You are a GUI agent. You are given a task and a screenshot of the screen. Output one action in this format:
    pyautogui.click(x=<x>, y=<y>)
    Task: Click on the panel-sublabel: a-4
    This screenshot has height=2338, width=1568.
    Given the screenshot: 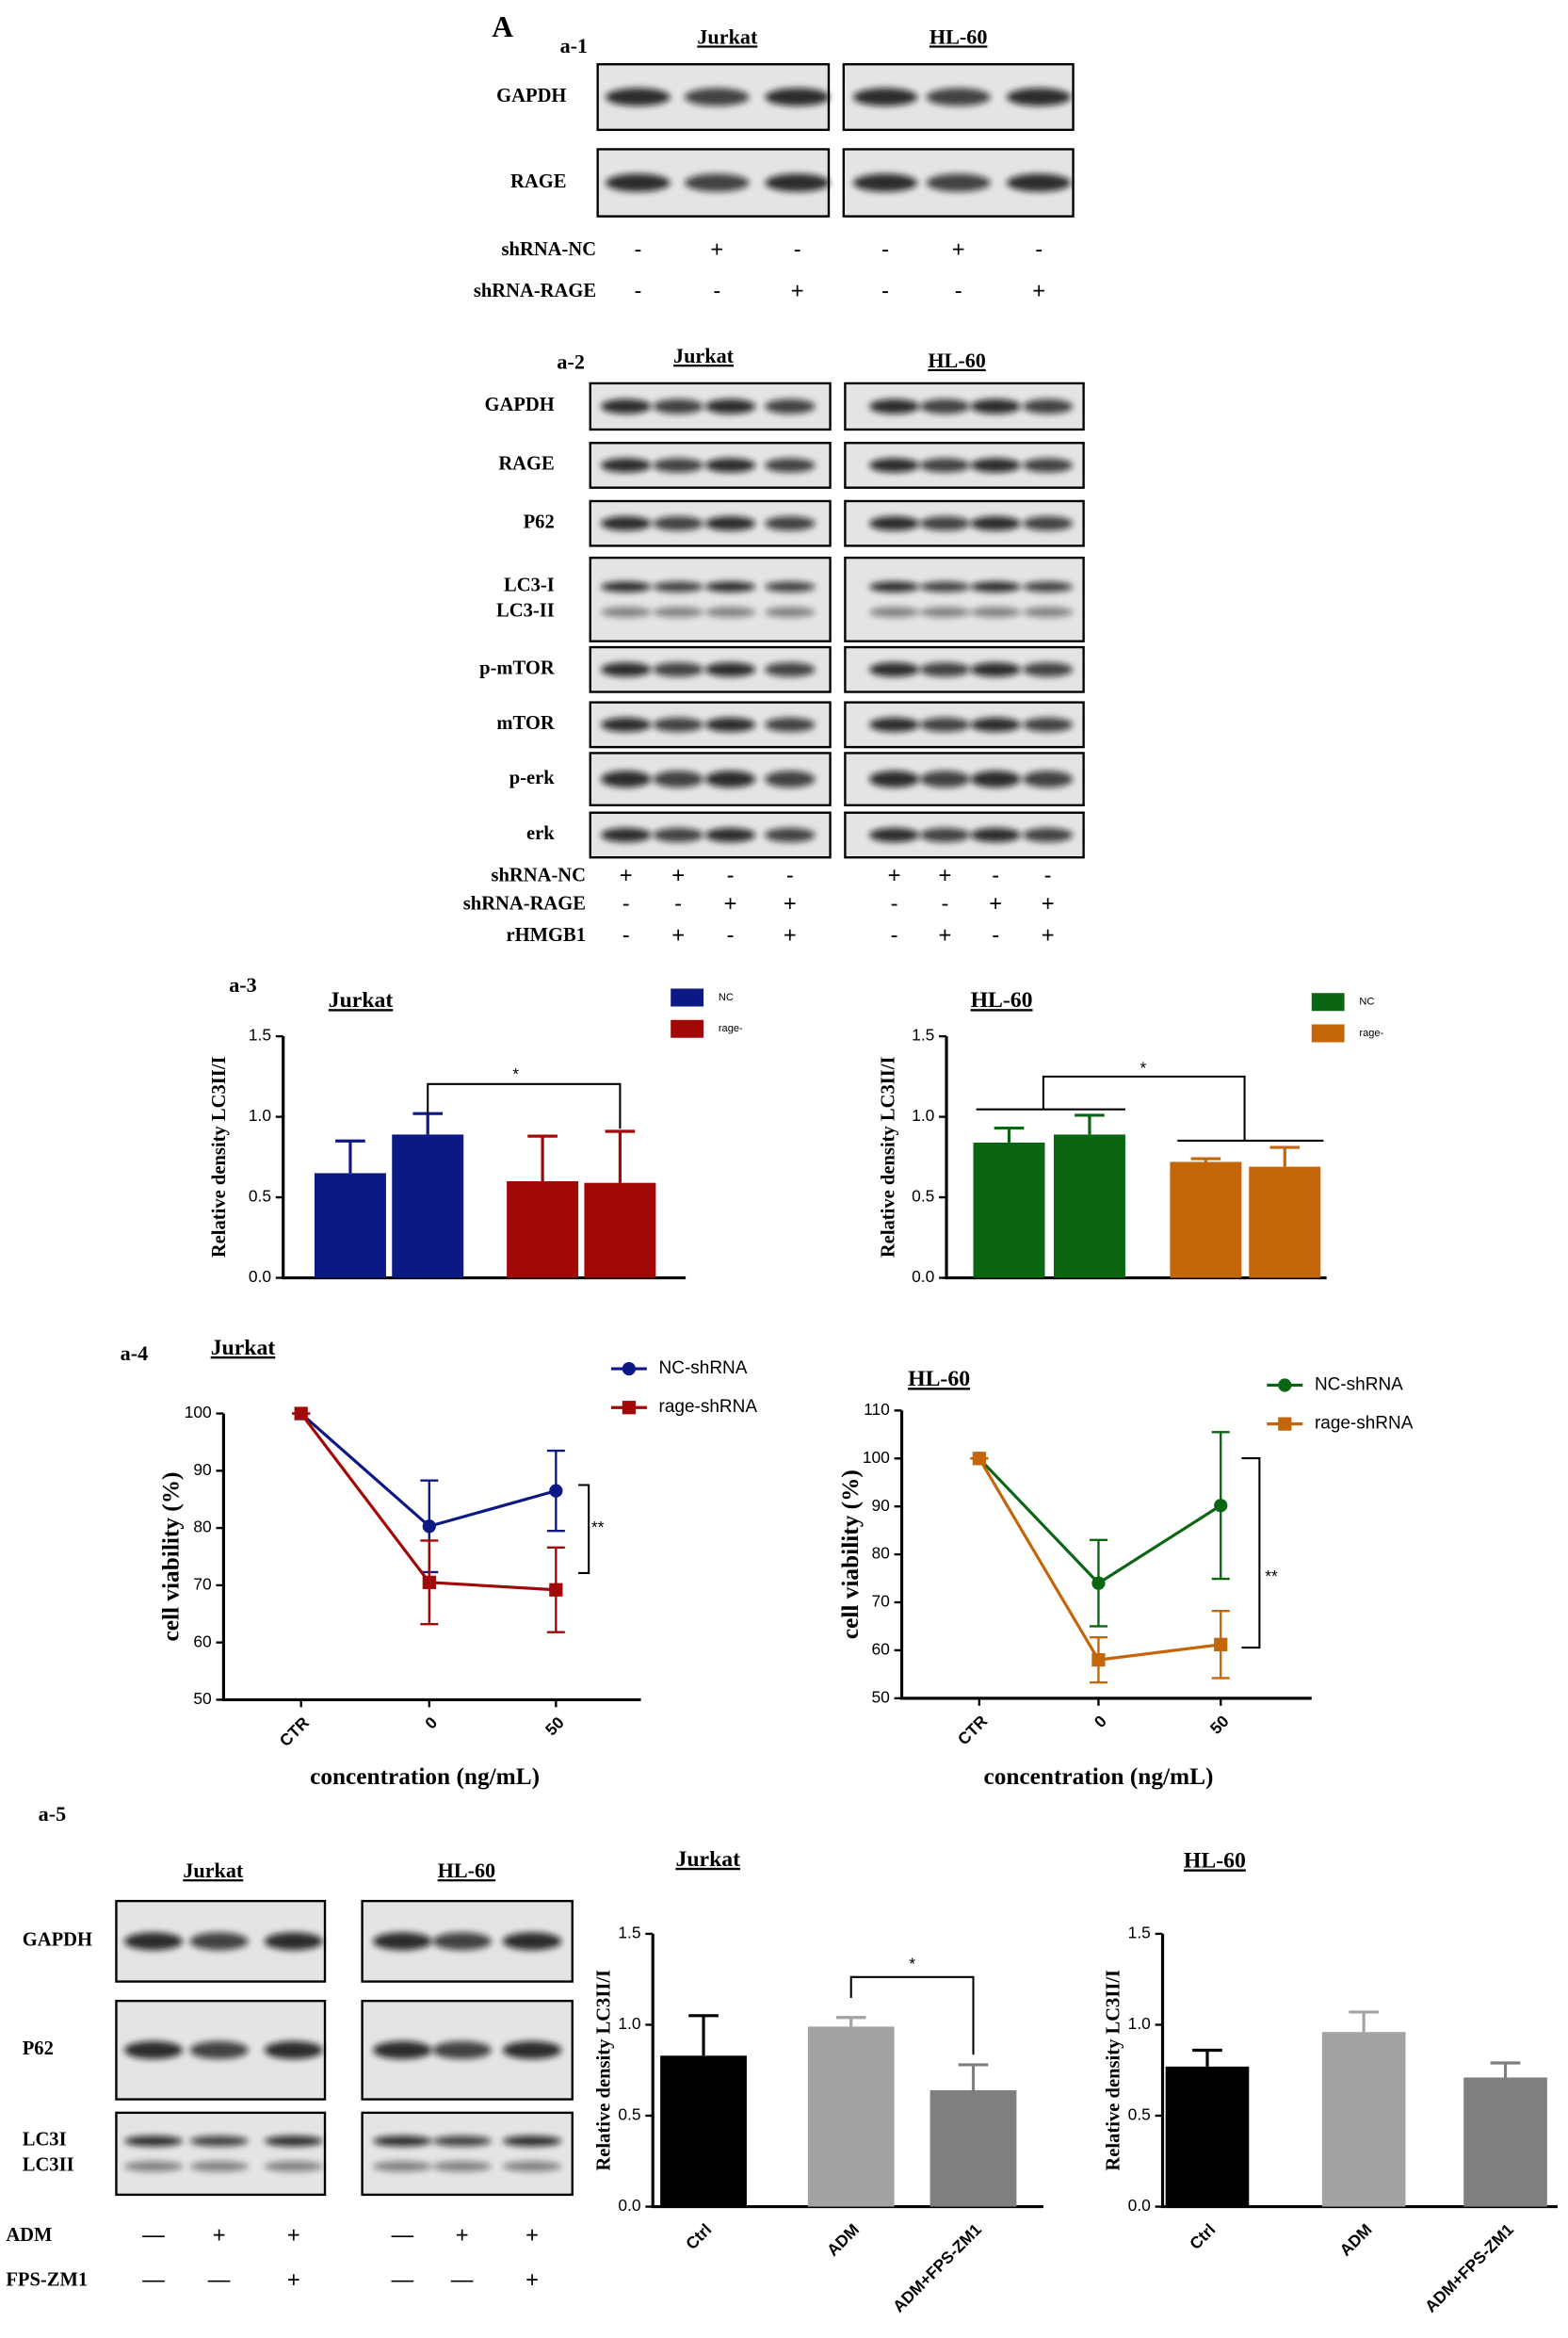 What is the action you would take?
    pyautogui.click(x=135, y=1353)
    